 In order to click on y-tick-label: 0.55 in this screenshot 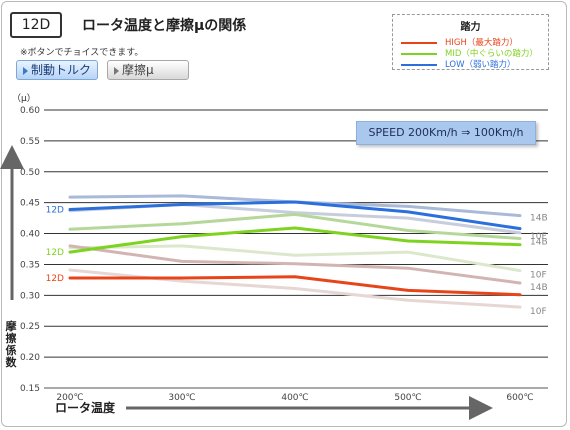, I will do `click(30, 142)`.